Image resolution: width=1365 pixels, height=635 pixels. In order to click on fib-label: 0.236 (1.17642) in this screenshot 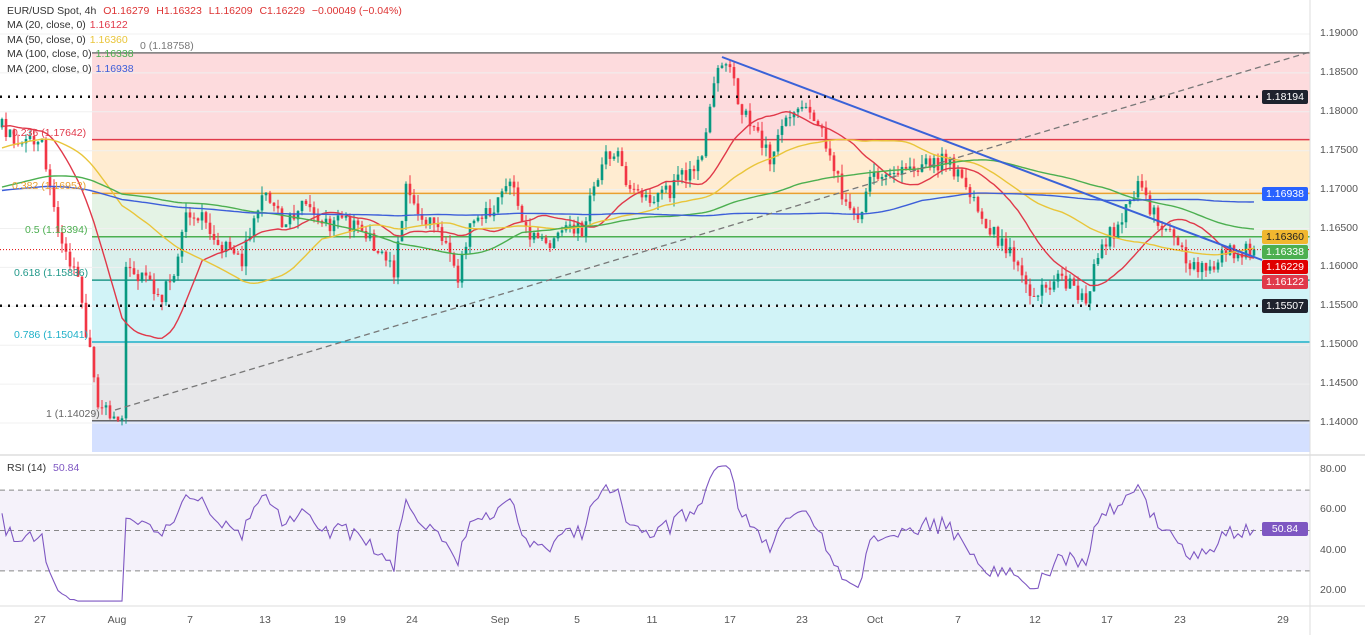, I will do `click(49, 132)`.